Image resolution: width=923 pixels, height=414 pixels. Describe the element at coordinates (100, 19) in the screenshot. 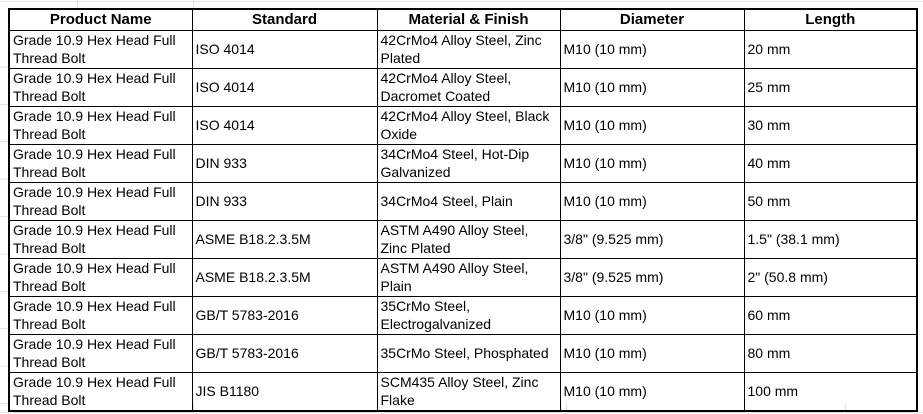

I see `column-header-product-name: Product Name` at that location.